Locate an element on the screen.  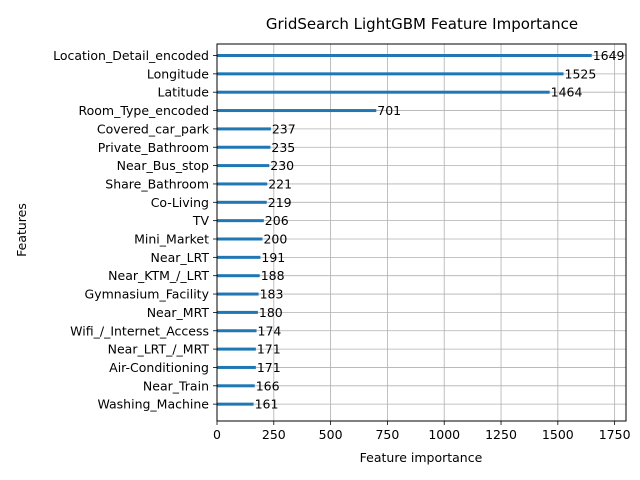
y-tick-label: Co-Living is located at coordinates (180, 202).